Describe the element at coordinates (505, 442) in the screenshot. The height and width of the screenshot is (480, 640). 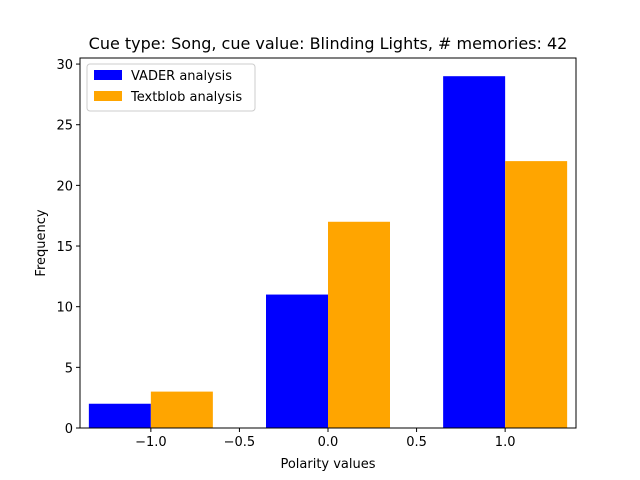
I see `x-tick-label: 1.0` at that location.